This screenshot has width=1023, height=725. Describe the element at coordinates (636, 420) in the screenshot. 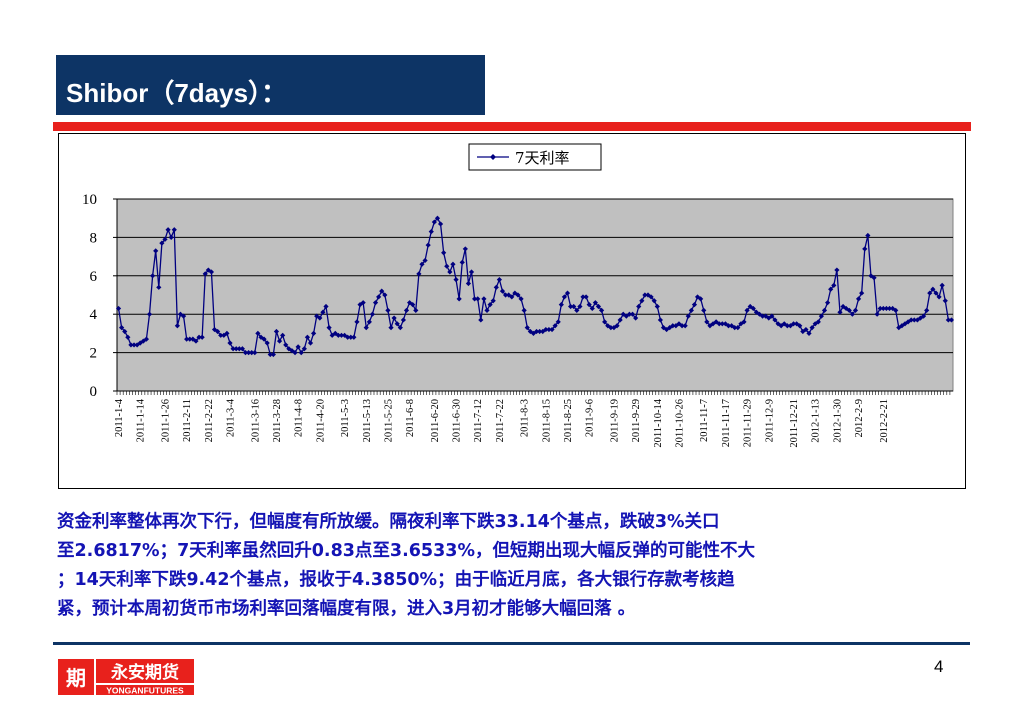

I see `x-tick-label: 2011-9-29` at that location.